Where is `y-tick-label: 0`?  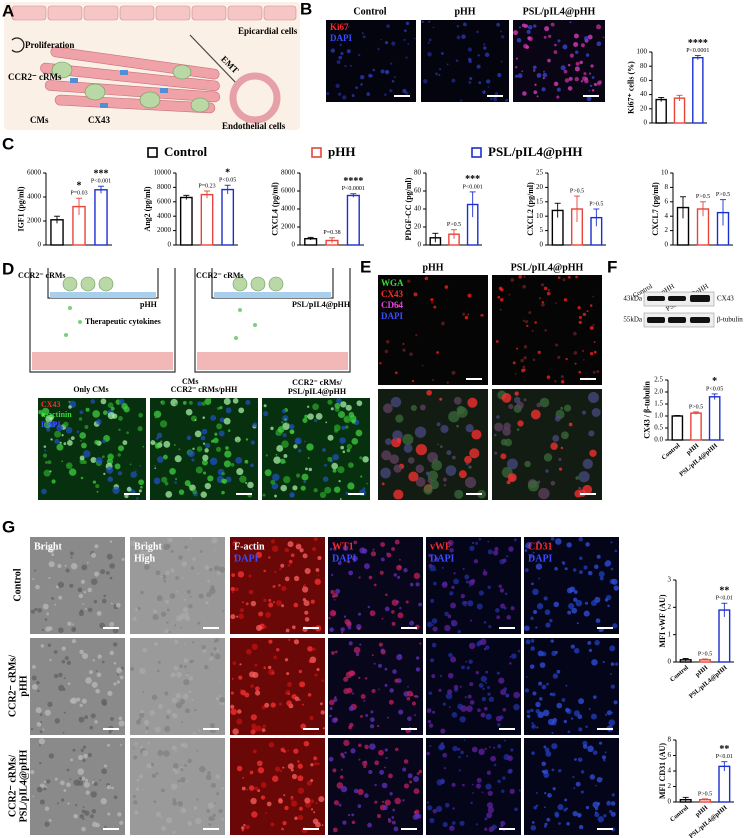
y-tick-label: 0 is located at coordinates (670, 802).